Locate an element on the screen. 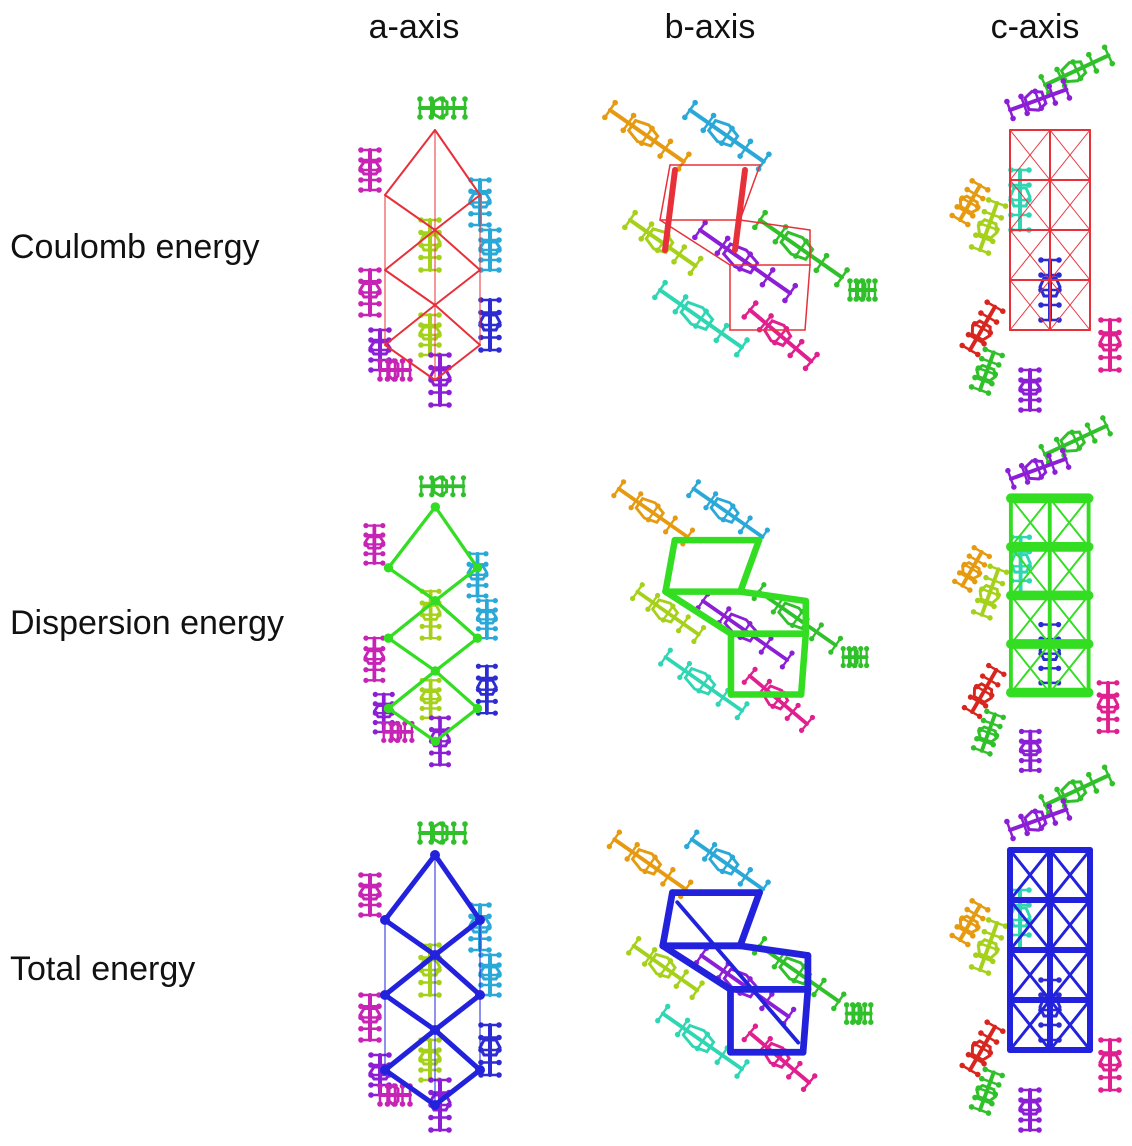  molecule is located at coordinates (1030, 390).